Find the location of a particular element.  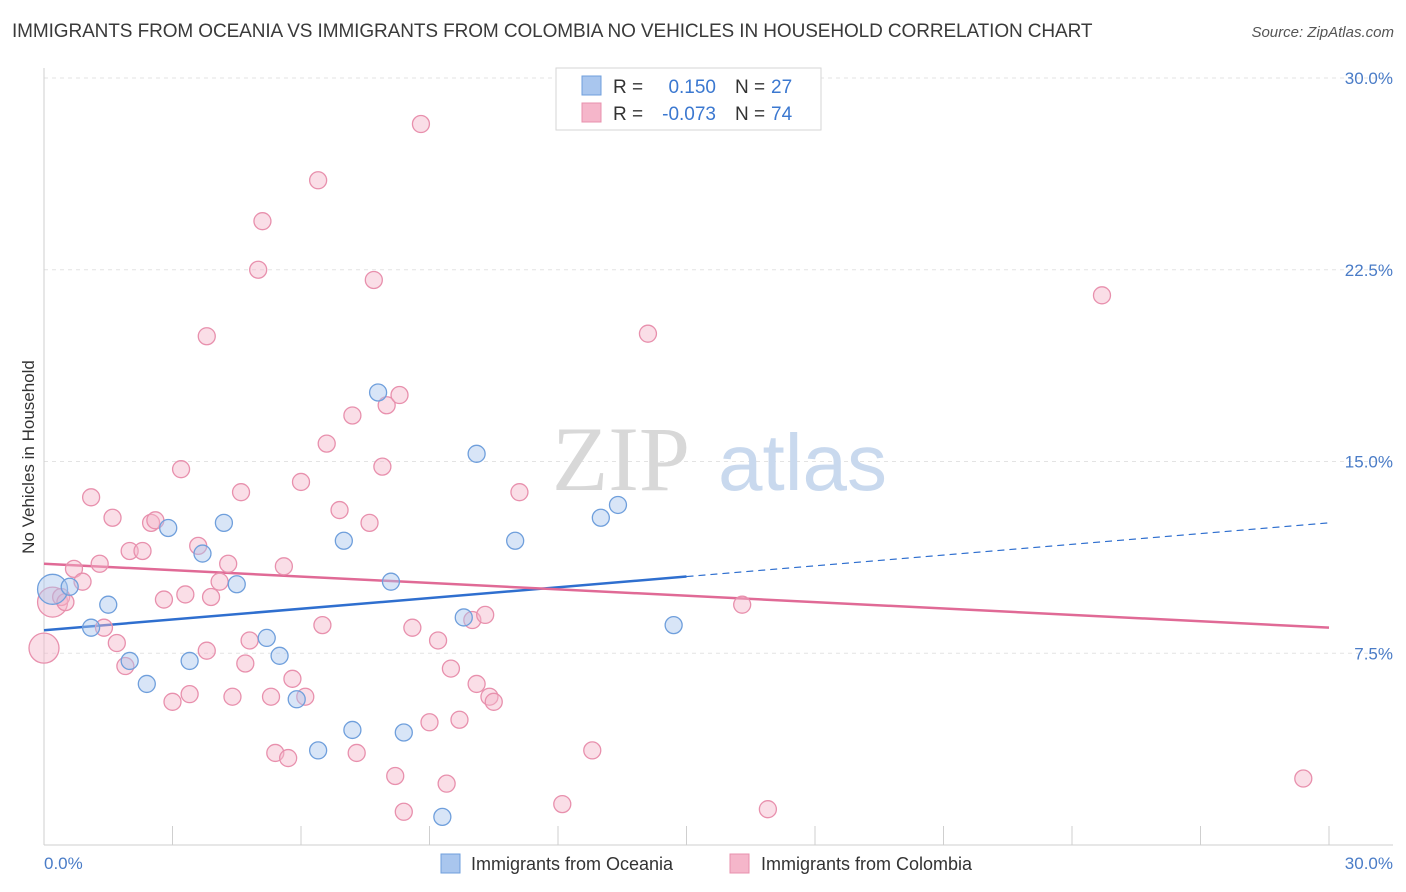

trend-line-colombia is located at coordinates (686, 595).